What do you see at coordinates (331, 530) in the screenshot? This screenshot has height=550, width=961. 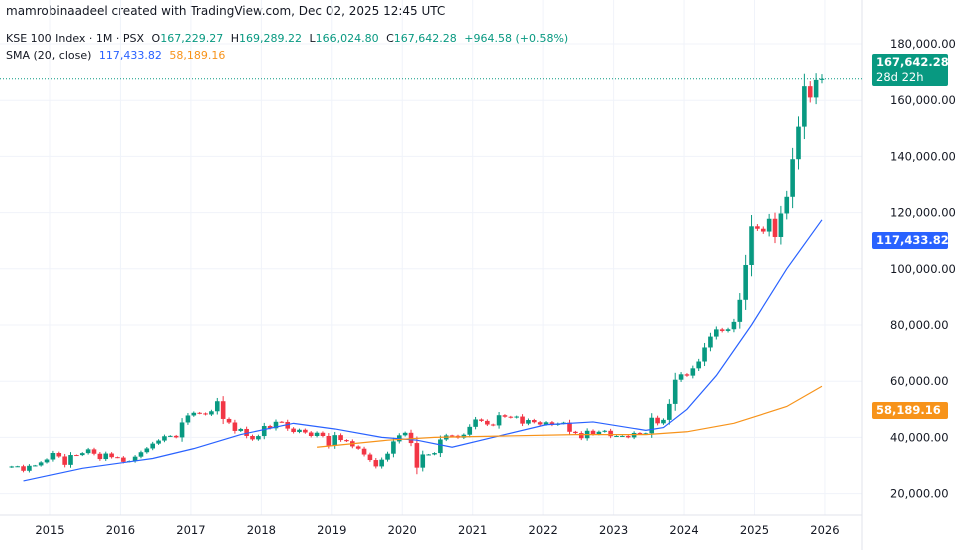 I see `x-tick-label: 2019` at bounding box center [331, 530].